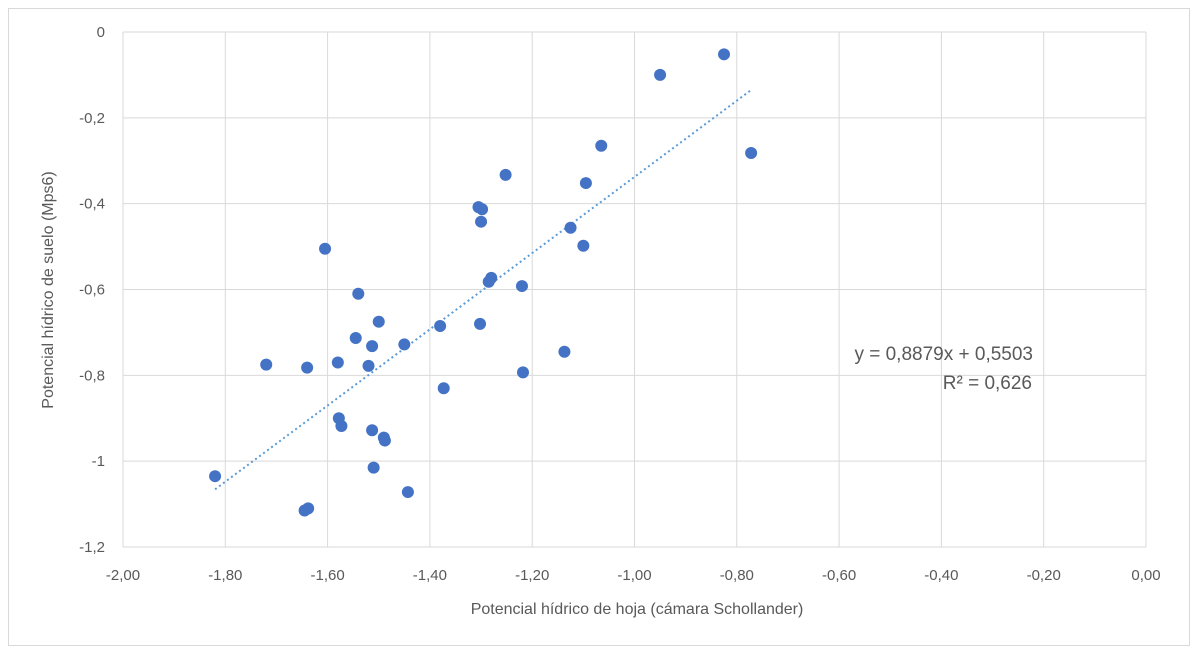 The image size is (1200, 656). What do you see at coordinates (123, 575) in the screenshot?
I see `x-tick-label: -2,00` at bounding box center [123, 575].